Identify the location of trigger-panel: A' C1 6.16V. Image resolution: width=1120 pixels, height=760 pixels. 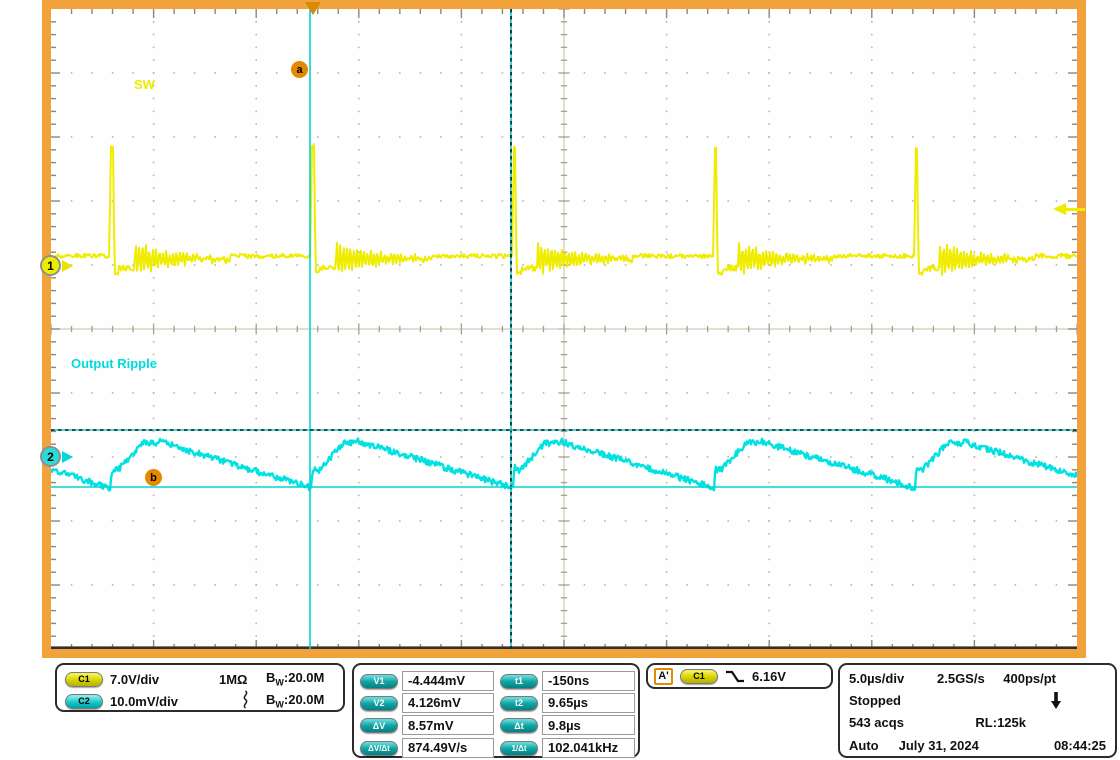
(739, 676).